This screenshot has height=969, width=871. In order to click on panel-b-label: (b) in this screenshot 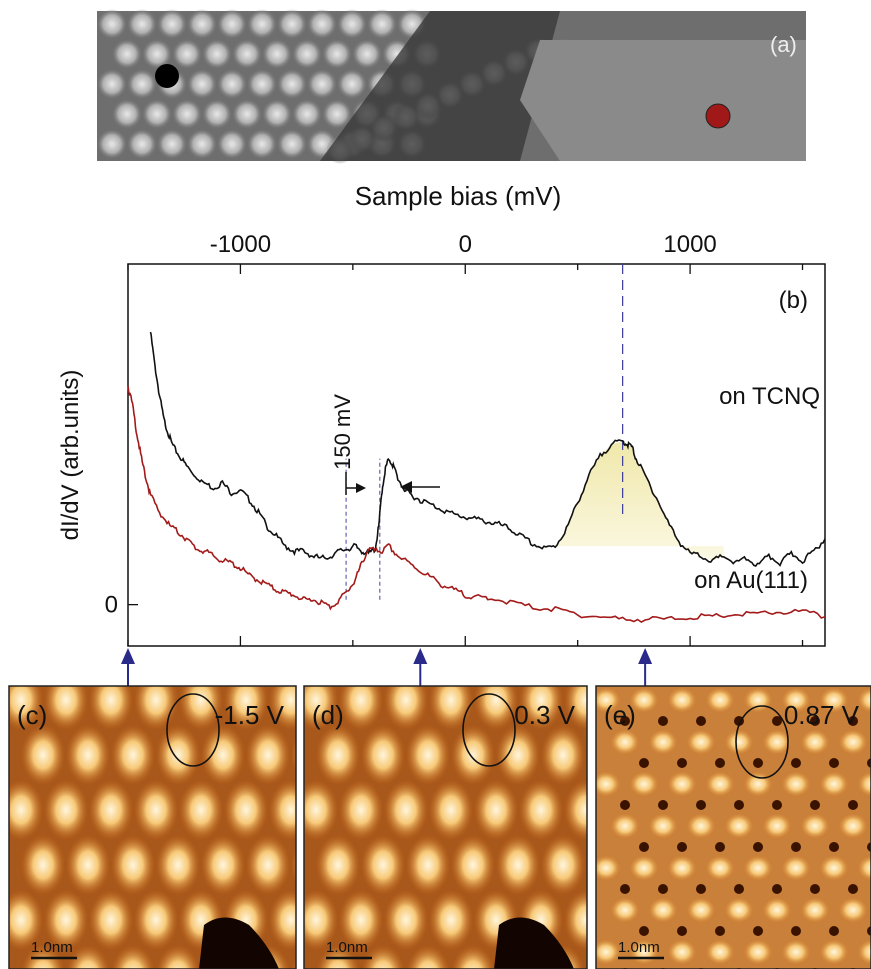, I will do `click(793, 300)`.